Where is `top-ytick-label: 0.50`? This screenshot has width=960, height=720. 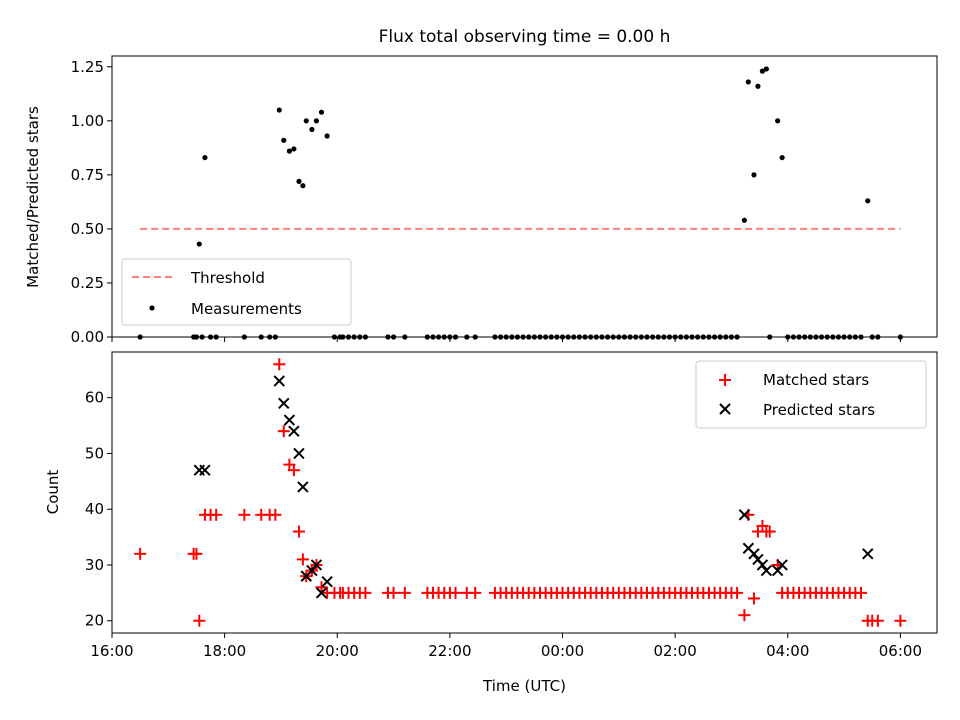 top-ytick-label: 0.50 is located at coordinates (87, 229).